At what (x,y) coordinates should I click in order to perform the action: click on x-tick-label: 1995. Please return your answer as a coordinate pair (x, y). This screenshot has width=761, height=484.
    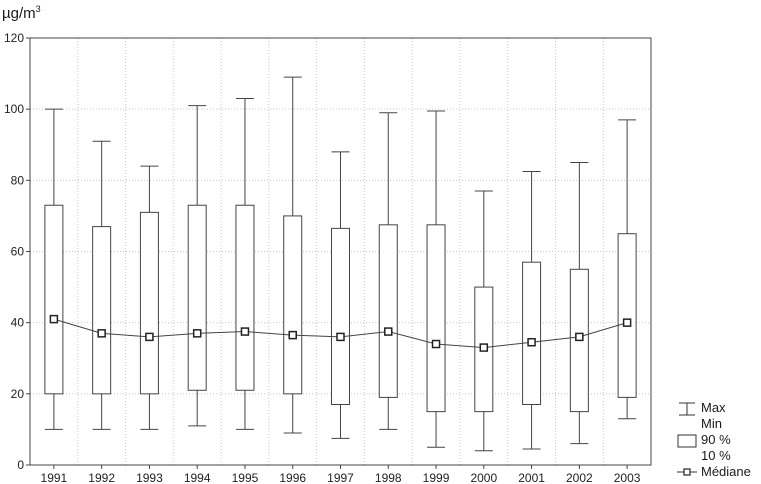
    Looking at the image, I should click on (245, 477).